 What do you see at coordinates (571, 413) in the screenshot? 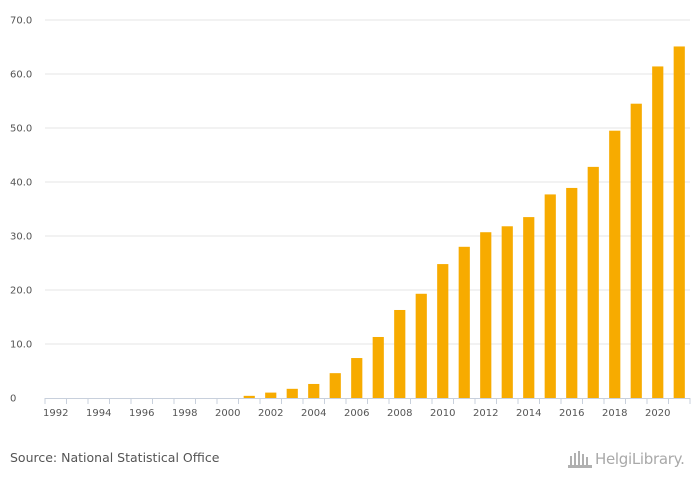
I see `x-tick-label: 2016` at bounding box center [571, 413].